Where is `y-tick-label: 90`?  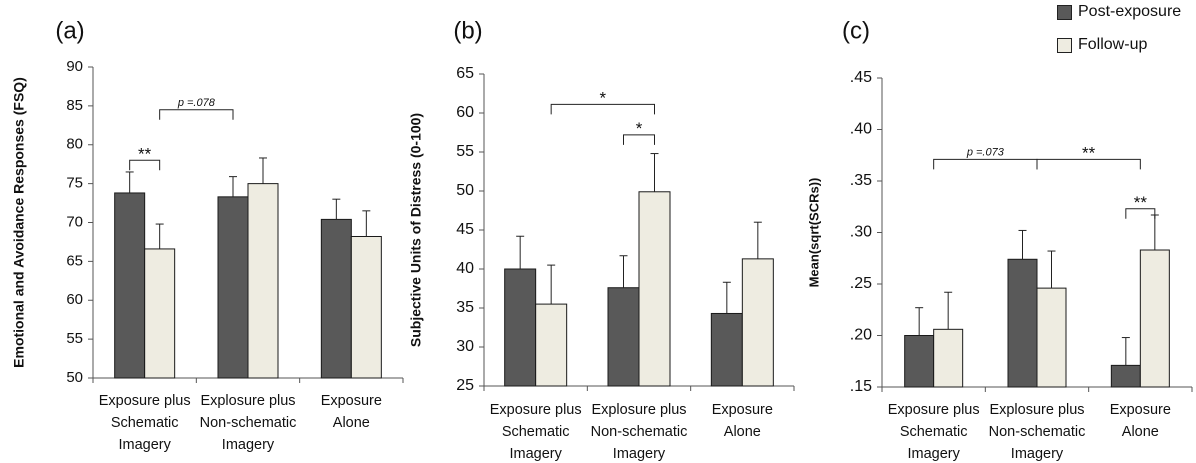 y-tick-label: 90 is located at coordinates (74, 66).